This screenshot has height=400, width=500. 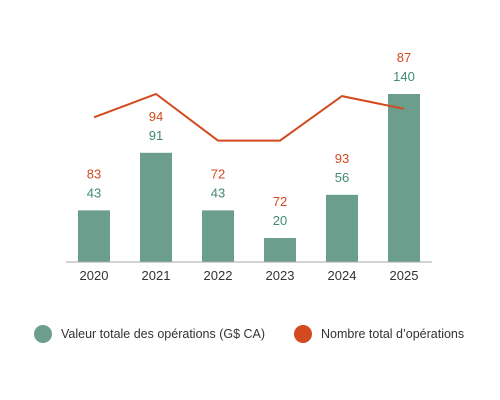 What do you see at coordinates (404, 76) in the screenshot?
I see `label-value-2025: 140` at bounding box center [404, 76].